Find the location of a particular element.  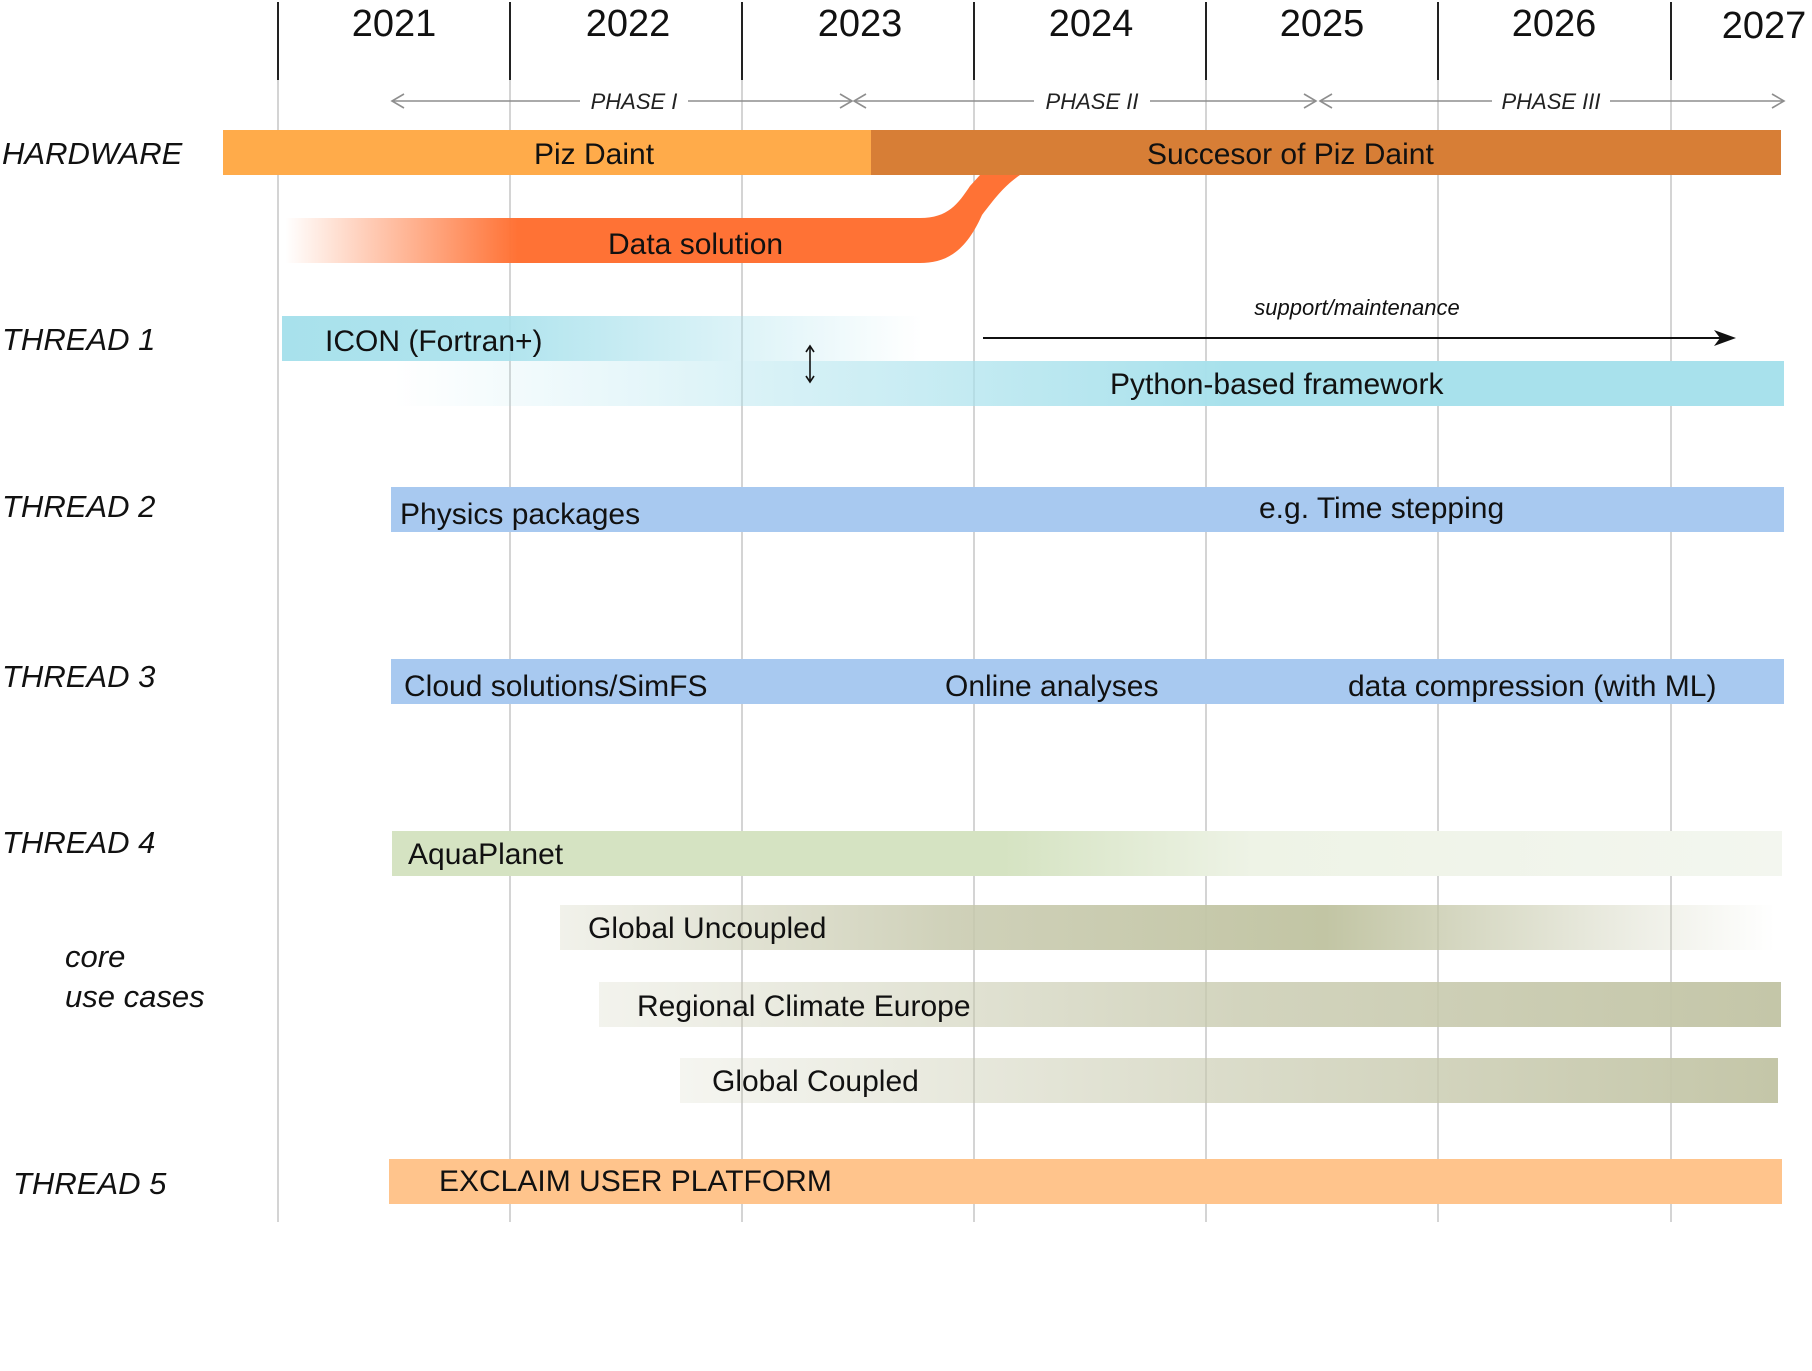

time-stepping-label: e.g. Time stepping is located at coordinates (1381, 508).